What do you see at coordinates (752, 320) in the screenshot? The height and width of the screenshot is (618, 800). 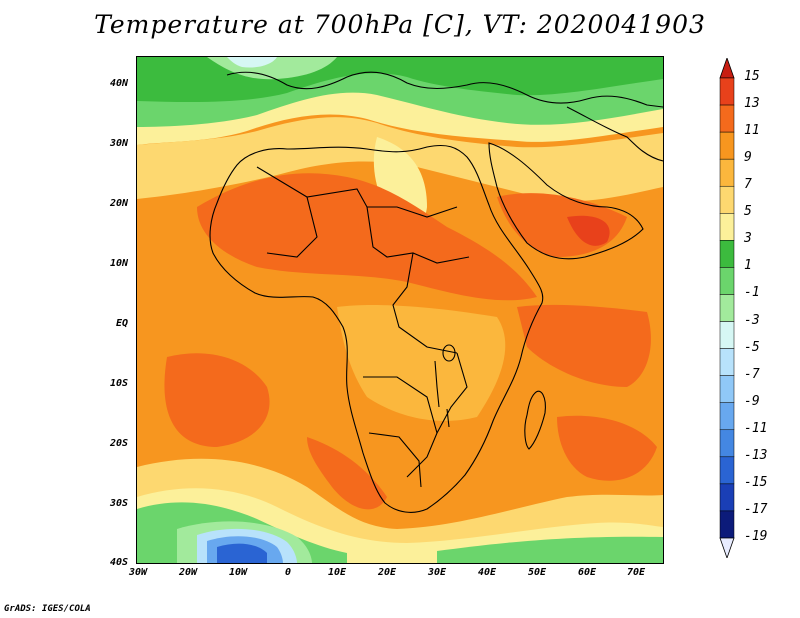 I see `colorbar-label: -3` at bounding box center [752, 320].